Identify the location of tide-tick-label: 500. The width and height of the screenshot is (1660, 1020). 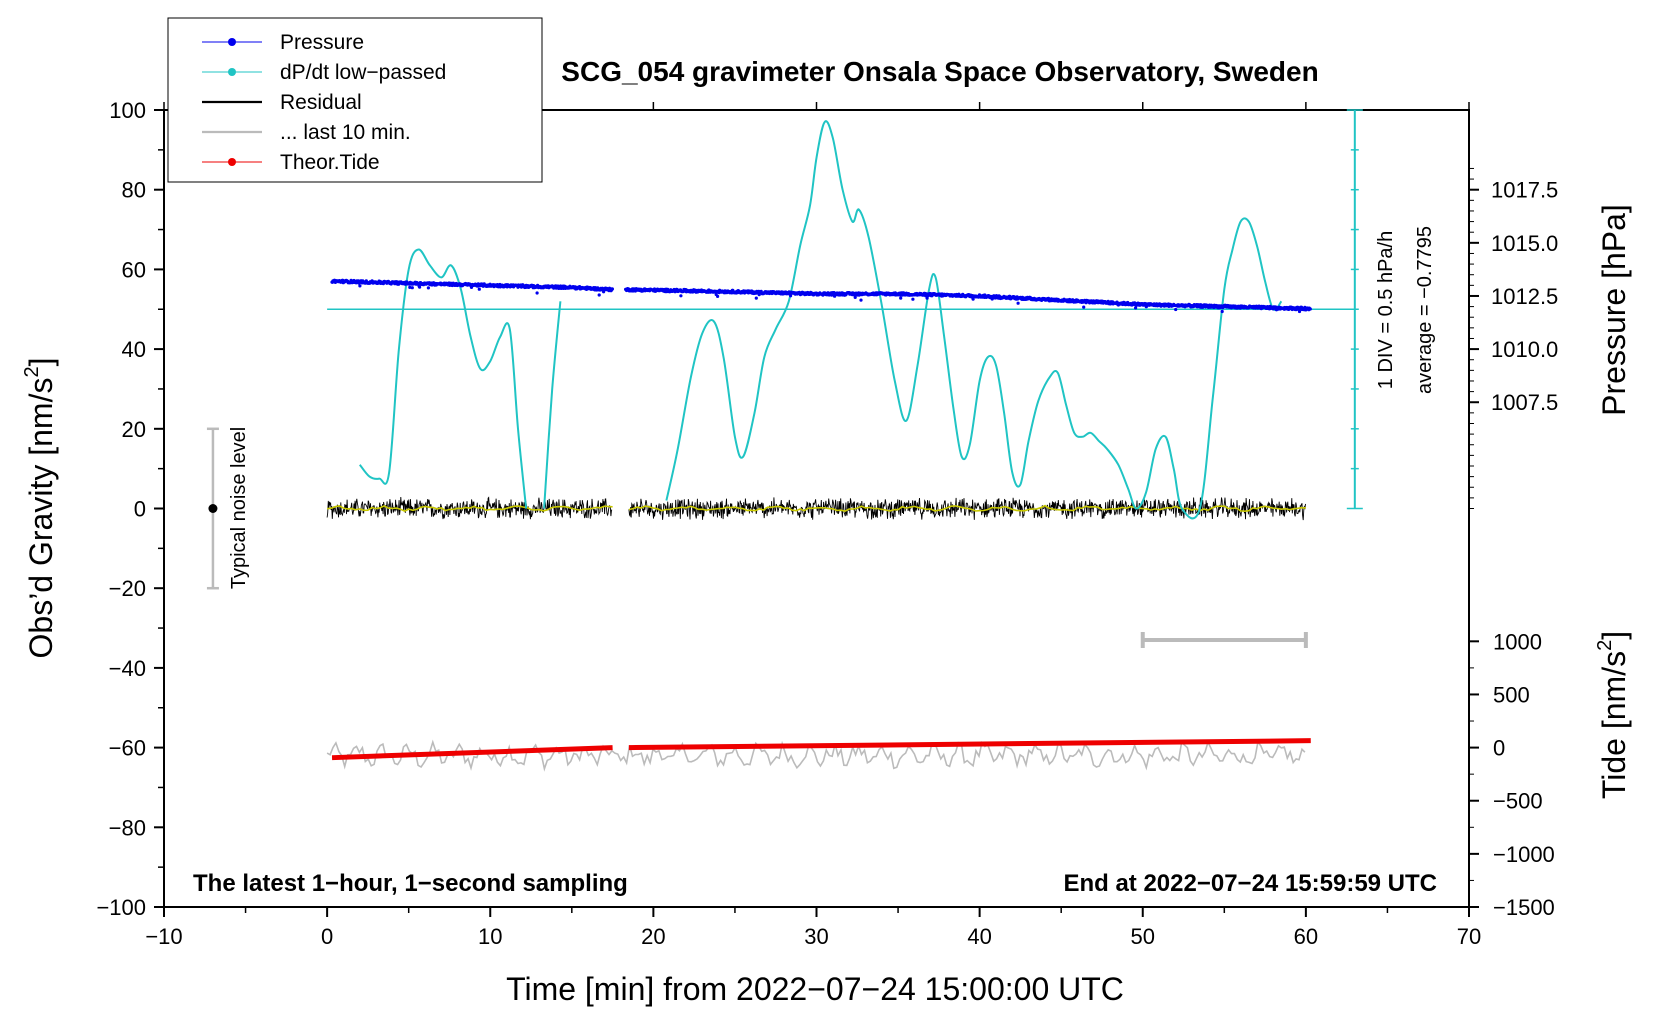
(1511, 694).